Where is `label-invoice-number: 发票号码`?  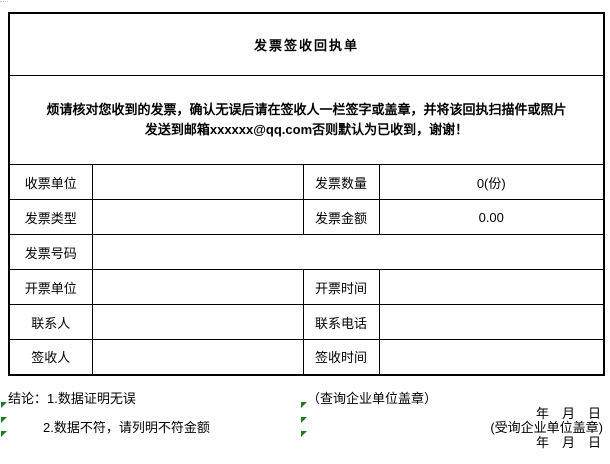
label-invoice-number: 发票号码 is located at coordinates (50, 252).